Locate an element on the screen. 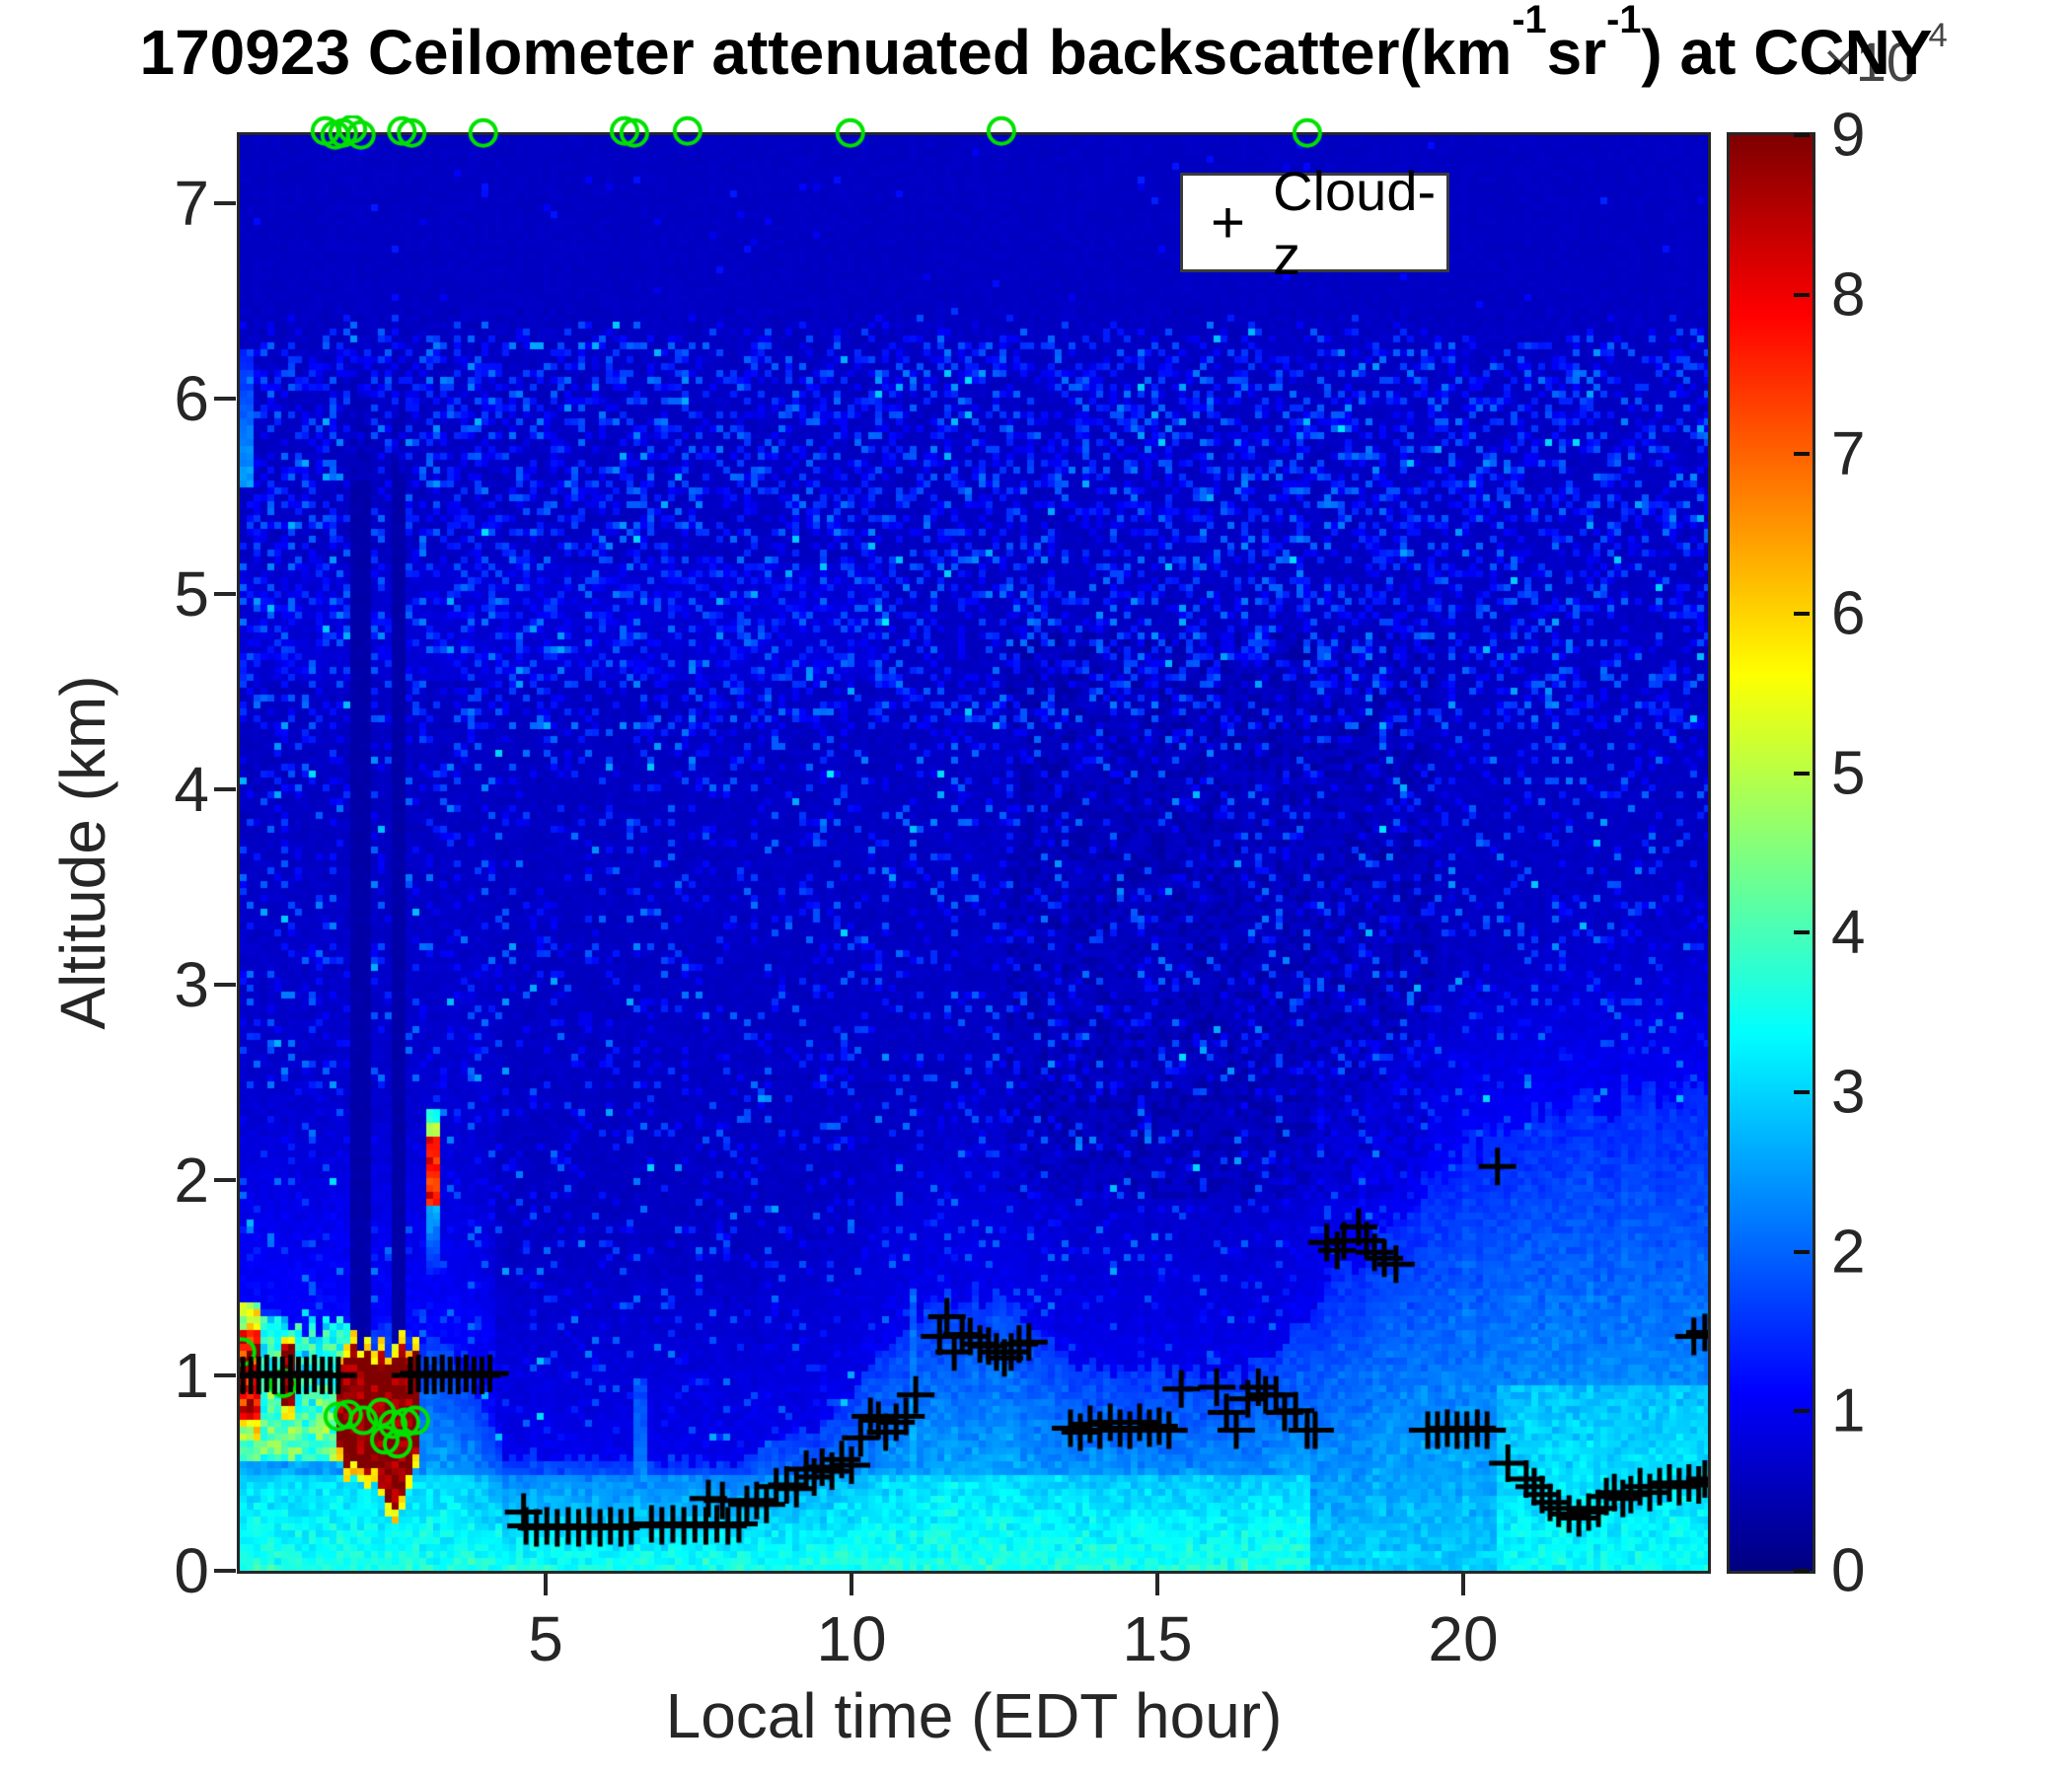 This screenshot has height=1776, width=2072. colorbar-tick-label: 3 is located at coordinates (1849, 1092).